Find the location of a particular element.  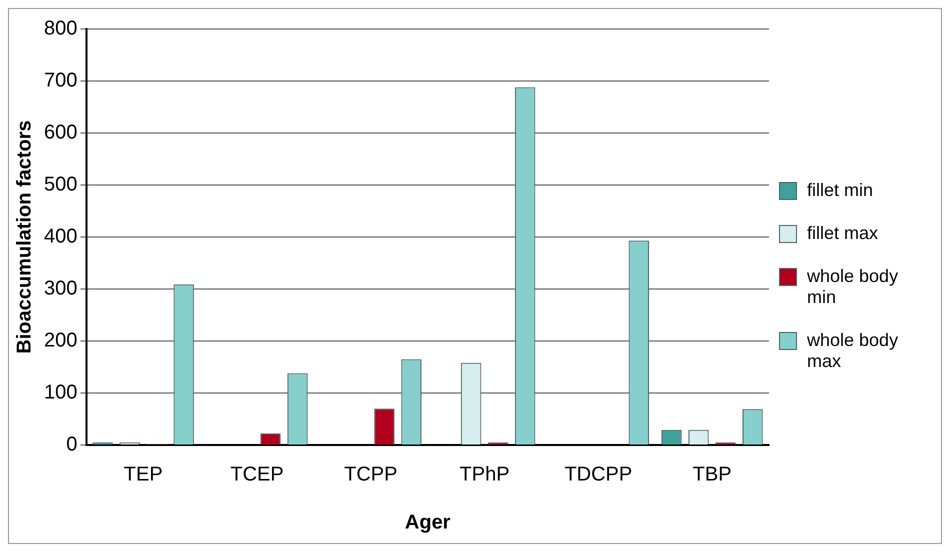

x-tick-label: TDCPP is located at coordinates (598, 475).